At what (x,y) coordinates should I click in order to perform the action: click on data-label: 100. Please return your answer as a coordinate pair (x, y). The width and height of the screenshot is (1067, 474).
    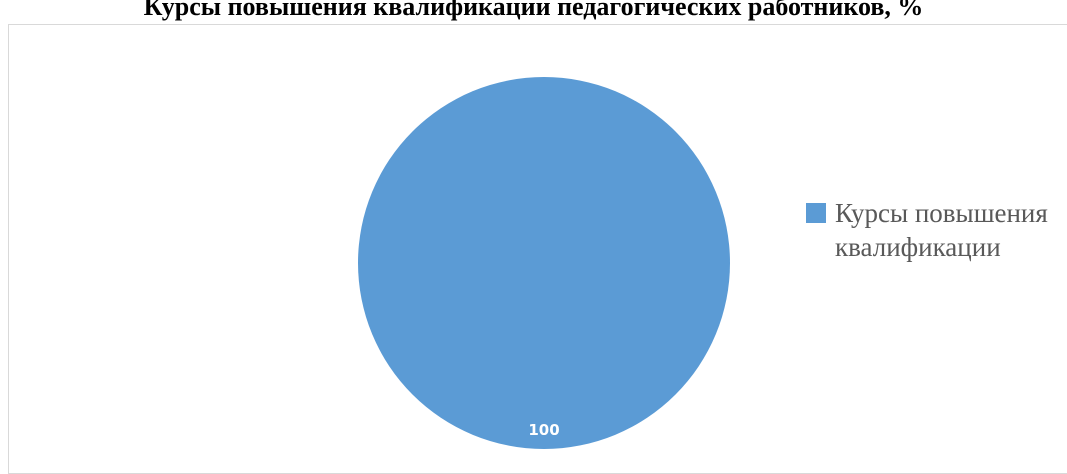
    Looking at the image, I should click on (543, 430).